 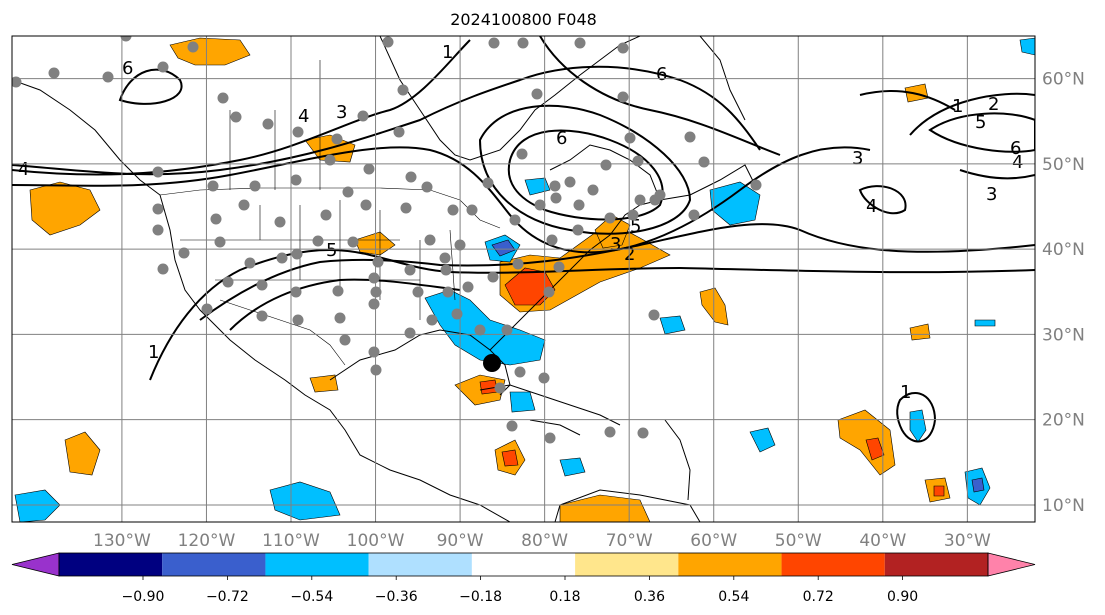 I want to click on colorbar-tick-label: 0.54, so click(x=733, y=597).